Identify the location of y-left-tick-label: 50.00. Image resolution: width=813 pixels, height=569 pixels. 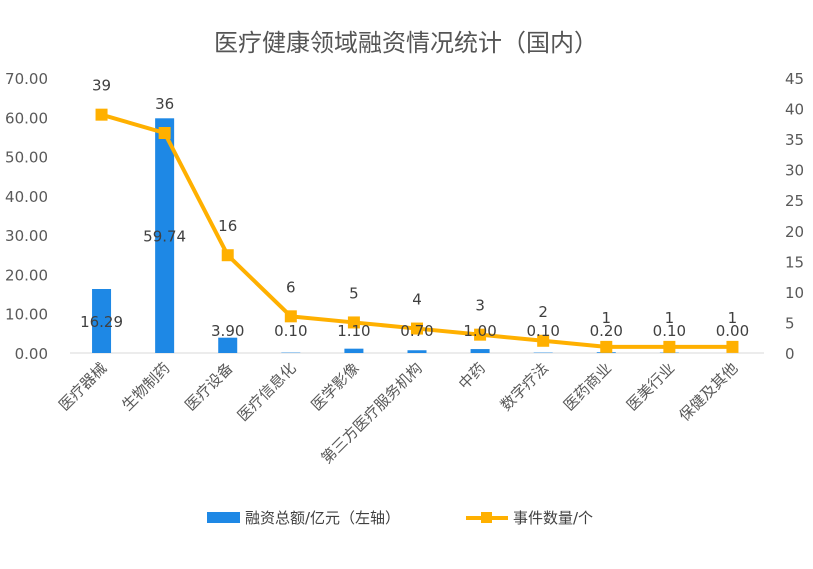
(26, 158).